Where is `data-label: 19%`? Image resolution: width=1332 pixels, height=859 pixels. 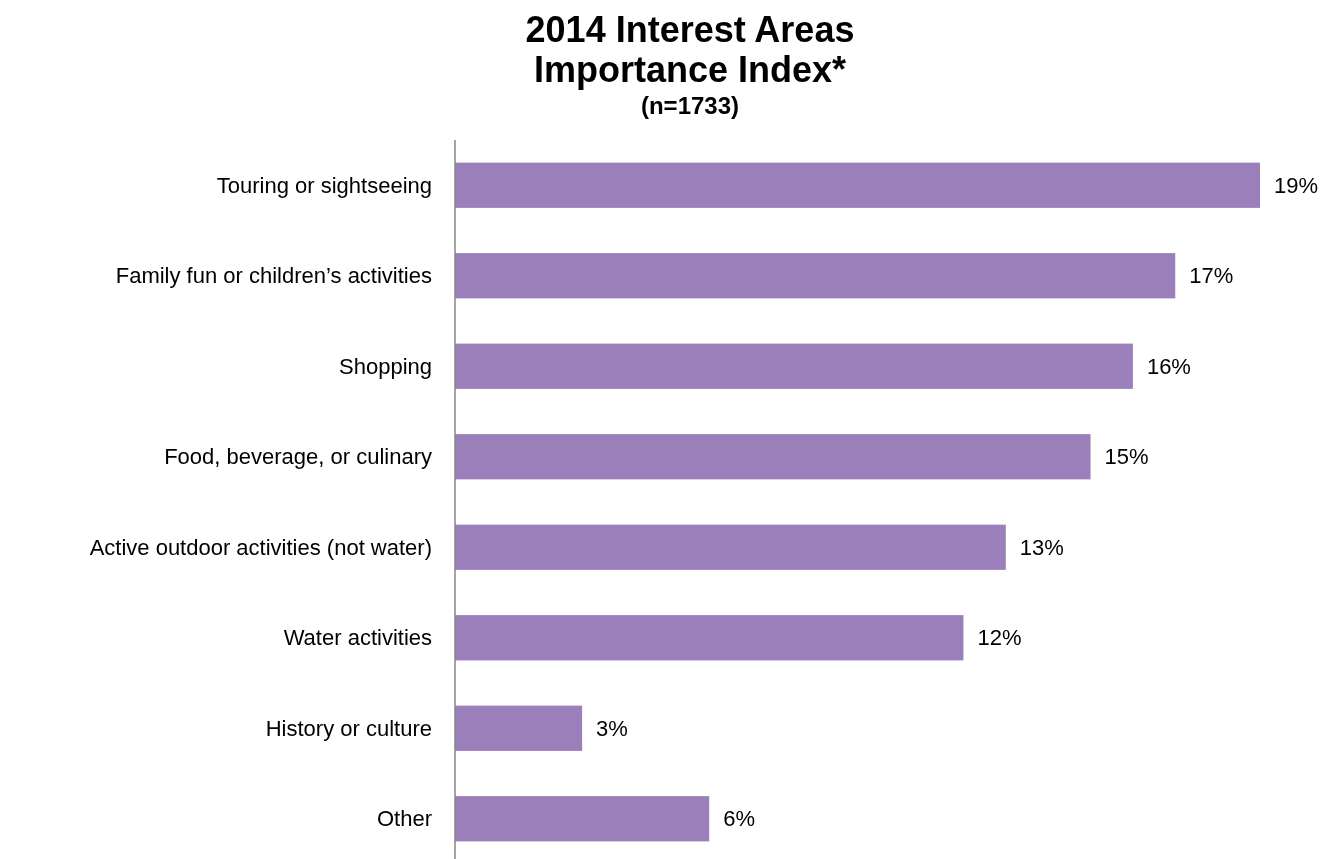 data-label: 19% is located at coordinates (1296, 185).